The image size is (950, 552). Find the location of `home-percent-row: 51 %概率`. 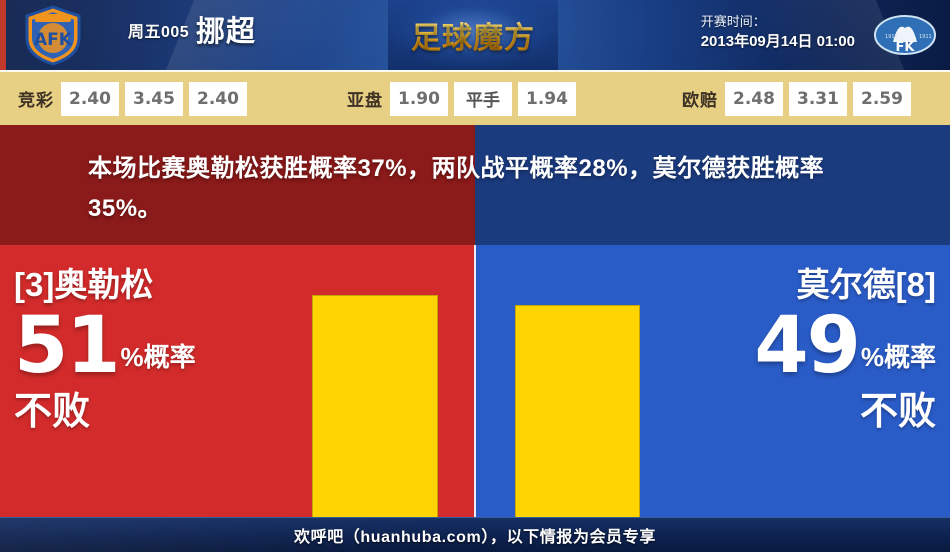

home-percent-row: 51 %概率 is located at coordinates (157, 346).